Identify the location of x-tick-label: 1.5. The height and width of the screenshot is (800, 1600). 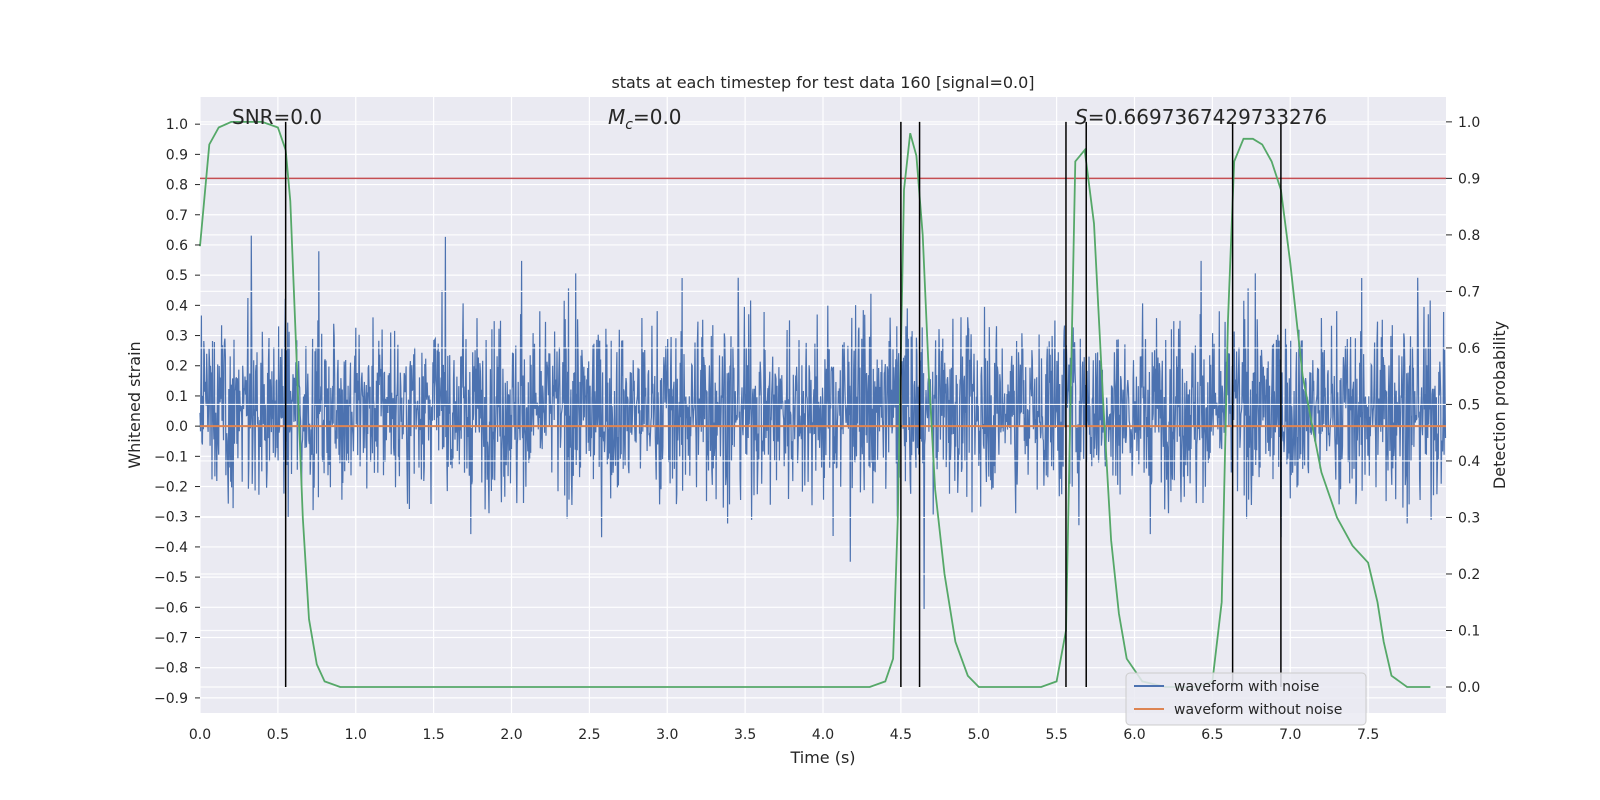
(433, 735).